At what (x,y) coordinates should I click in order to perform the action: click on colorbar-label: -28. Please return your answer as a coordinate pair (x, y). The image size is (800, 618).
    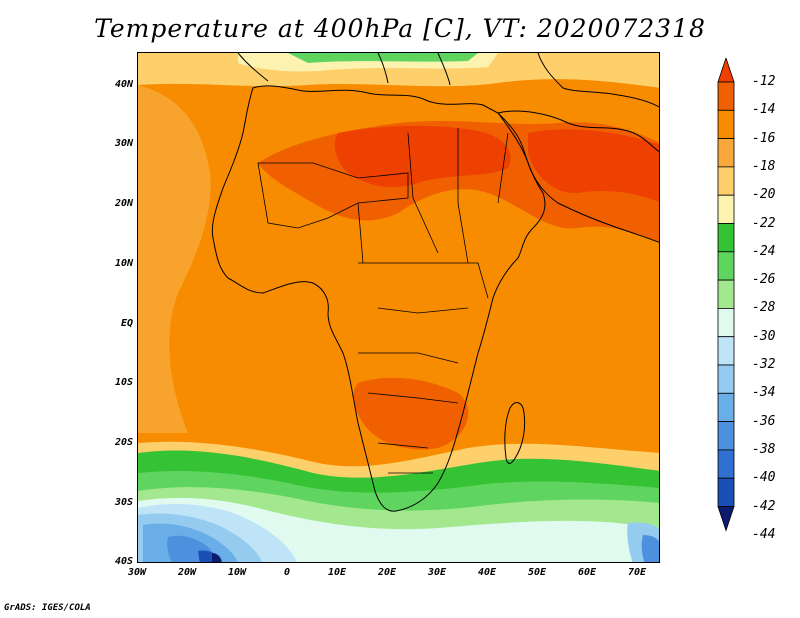
    Looking at the image, I should click on (764, 308).